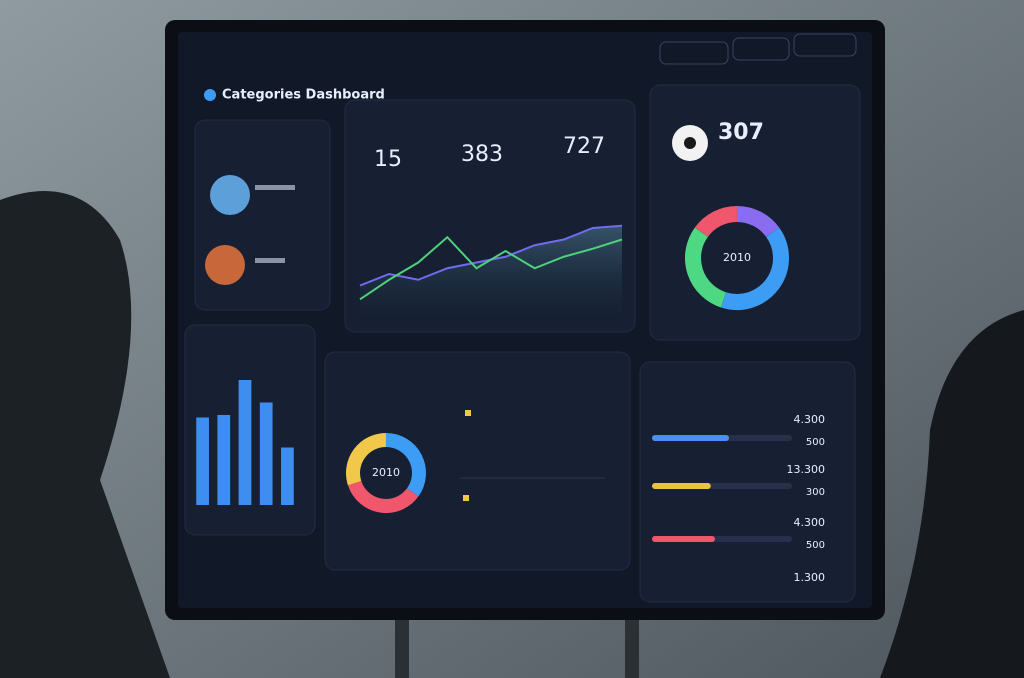 The image size is (1024, 678). What do you see at coordinates (303, 95) in the screenshot?
I see `dashboard-title: Categories Dashboard` at bounding box center [303, 95].